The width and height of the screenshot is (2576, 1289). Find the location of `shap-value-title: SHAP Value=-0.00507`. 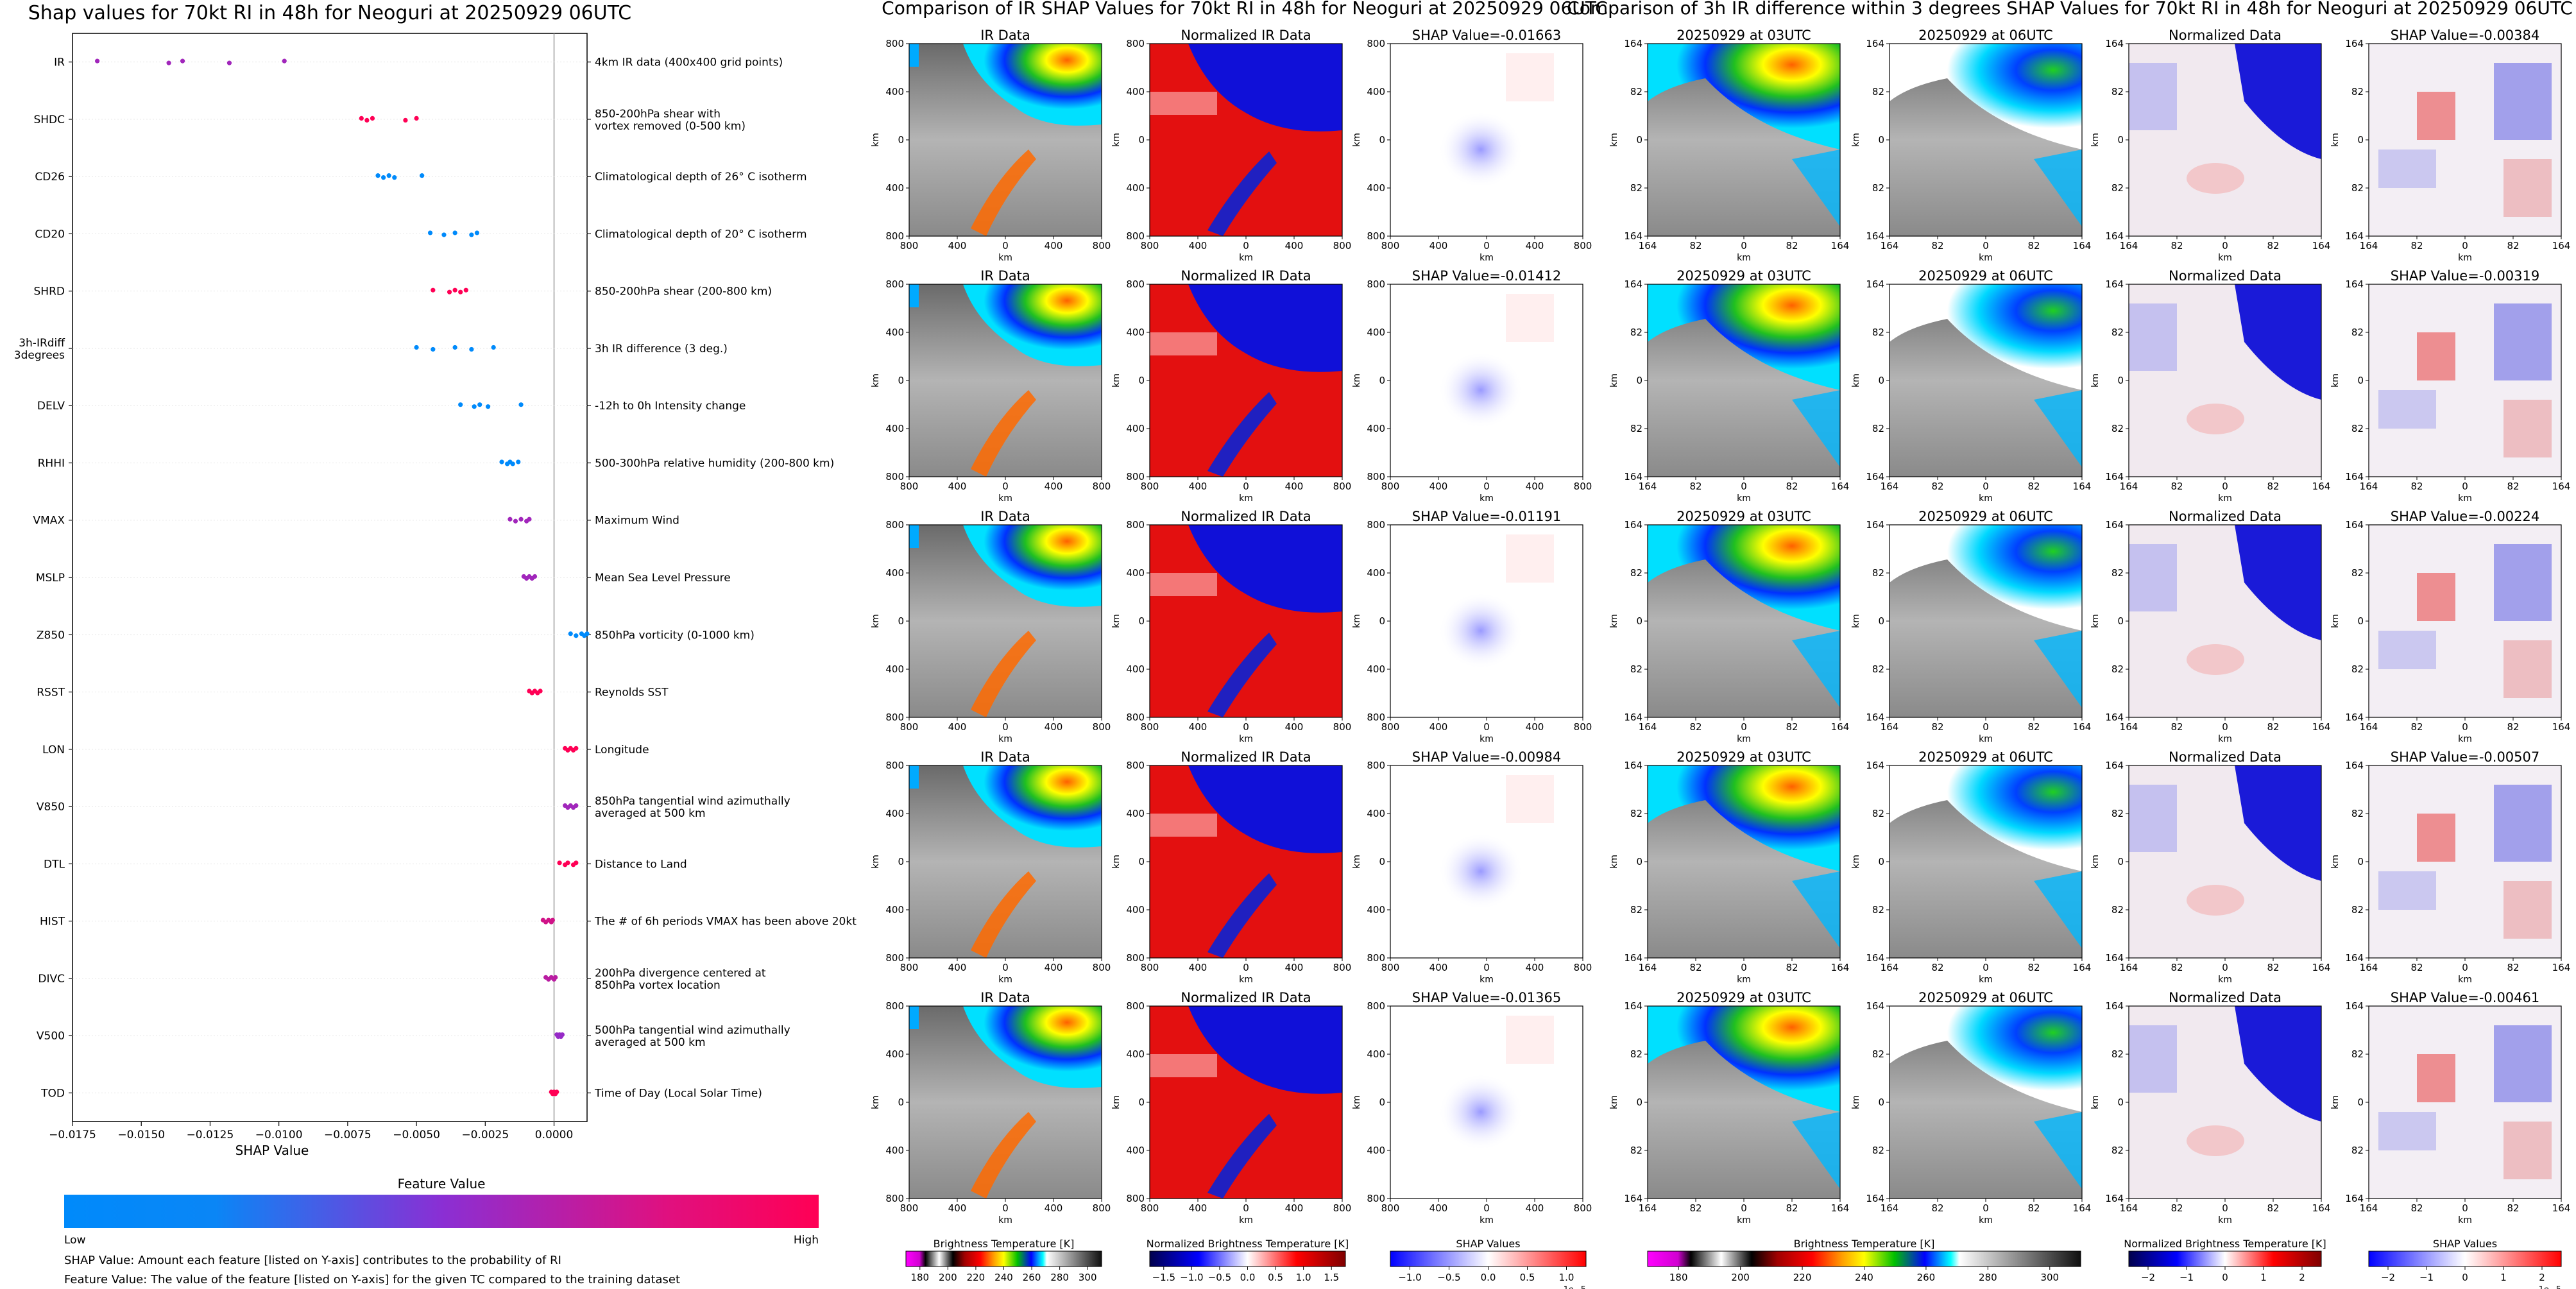

shap-value-title: SHAP Value=-0.00507 is located at coordinates (2465, 757).